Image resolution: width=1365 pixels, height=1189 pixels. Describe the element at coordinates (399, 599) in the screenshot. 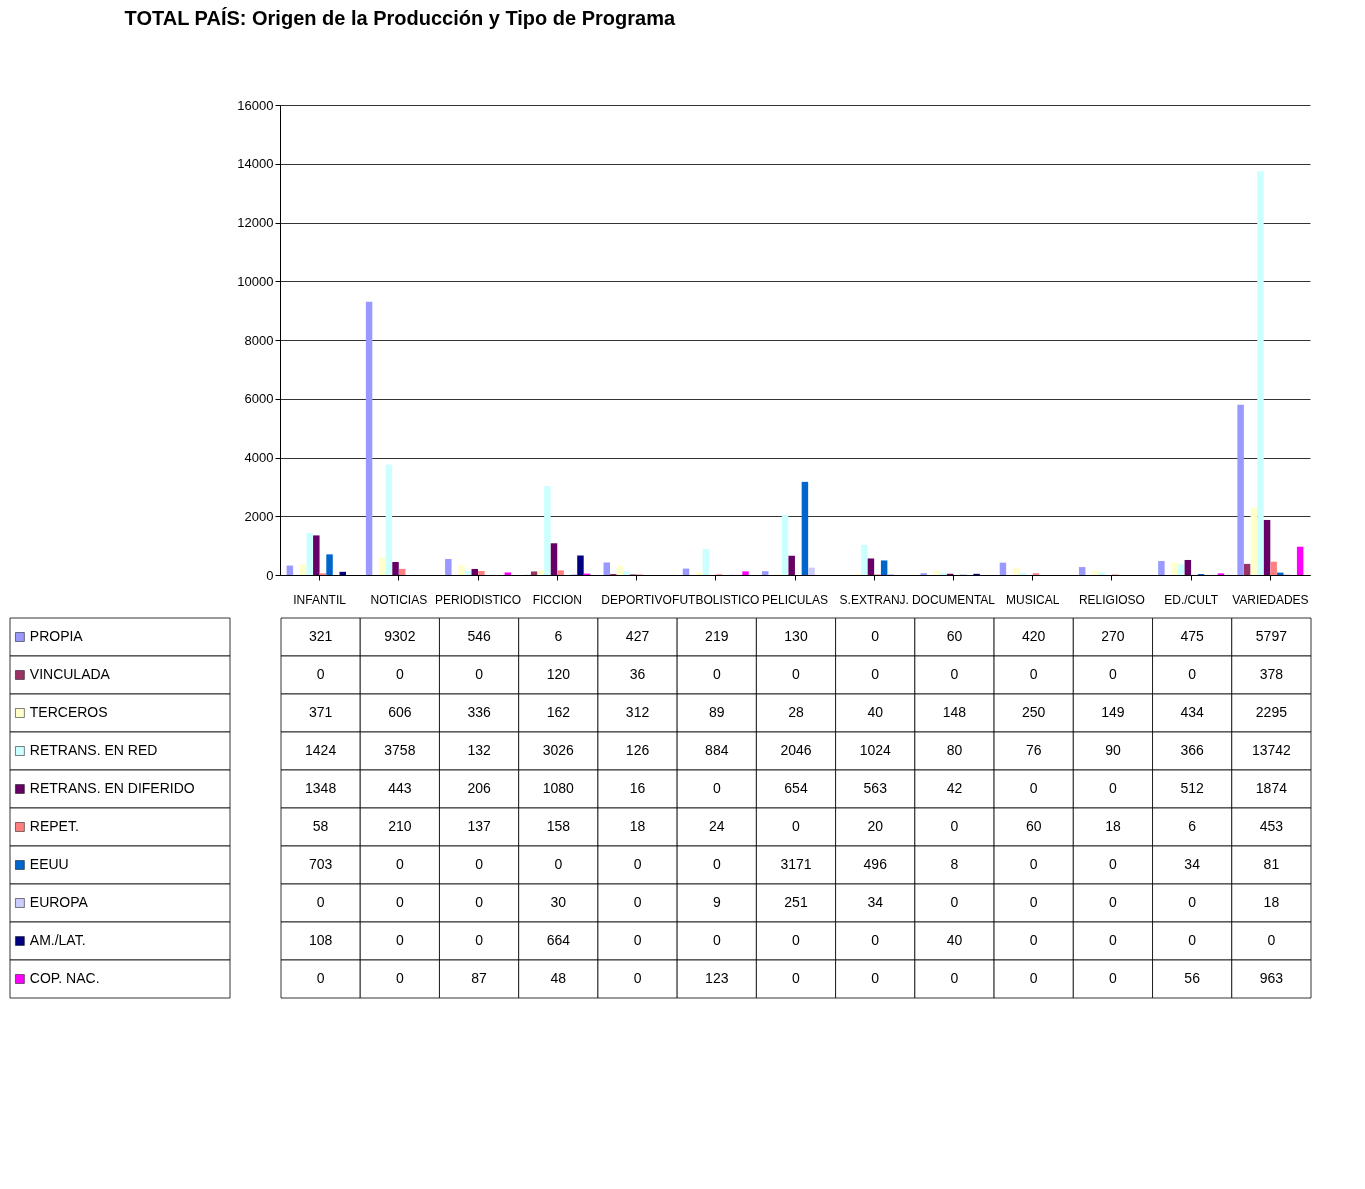

I see `x-tick-label: NOTICIAS` at that location.